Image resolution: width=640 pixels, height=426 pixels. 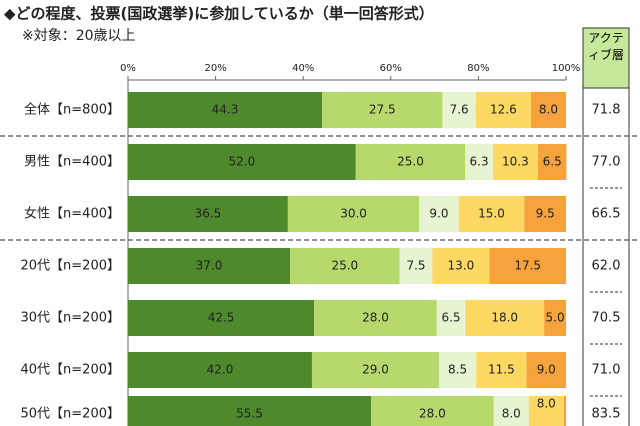 I want to click on value-label: 10.3, so click(x=515, y=162).